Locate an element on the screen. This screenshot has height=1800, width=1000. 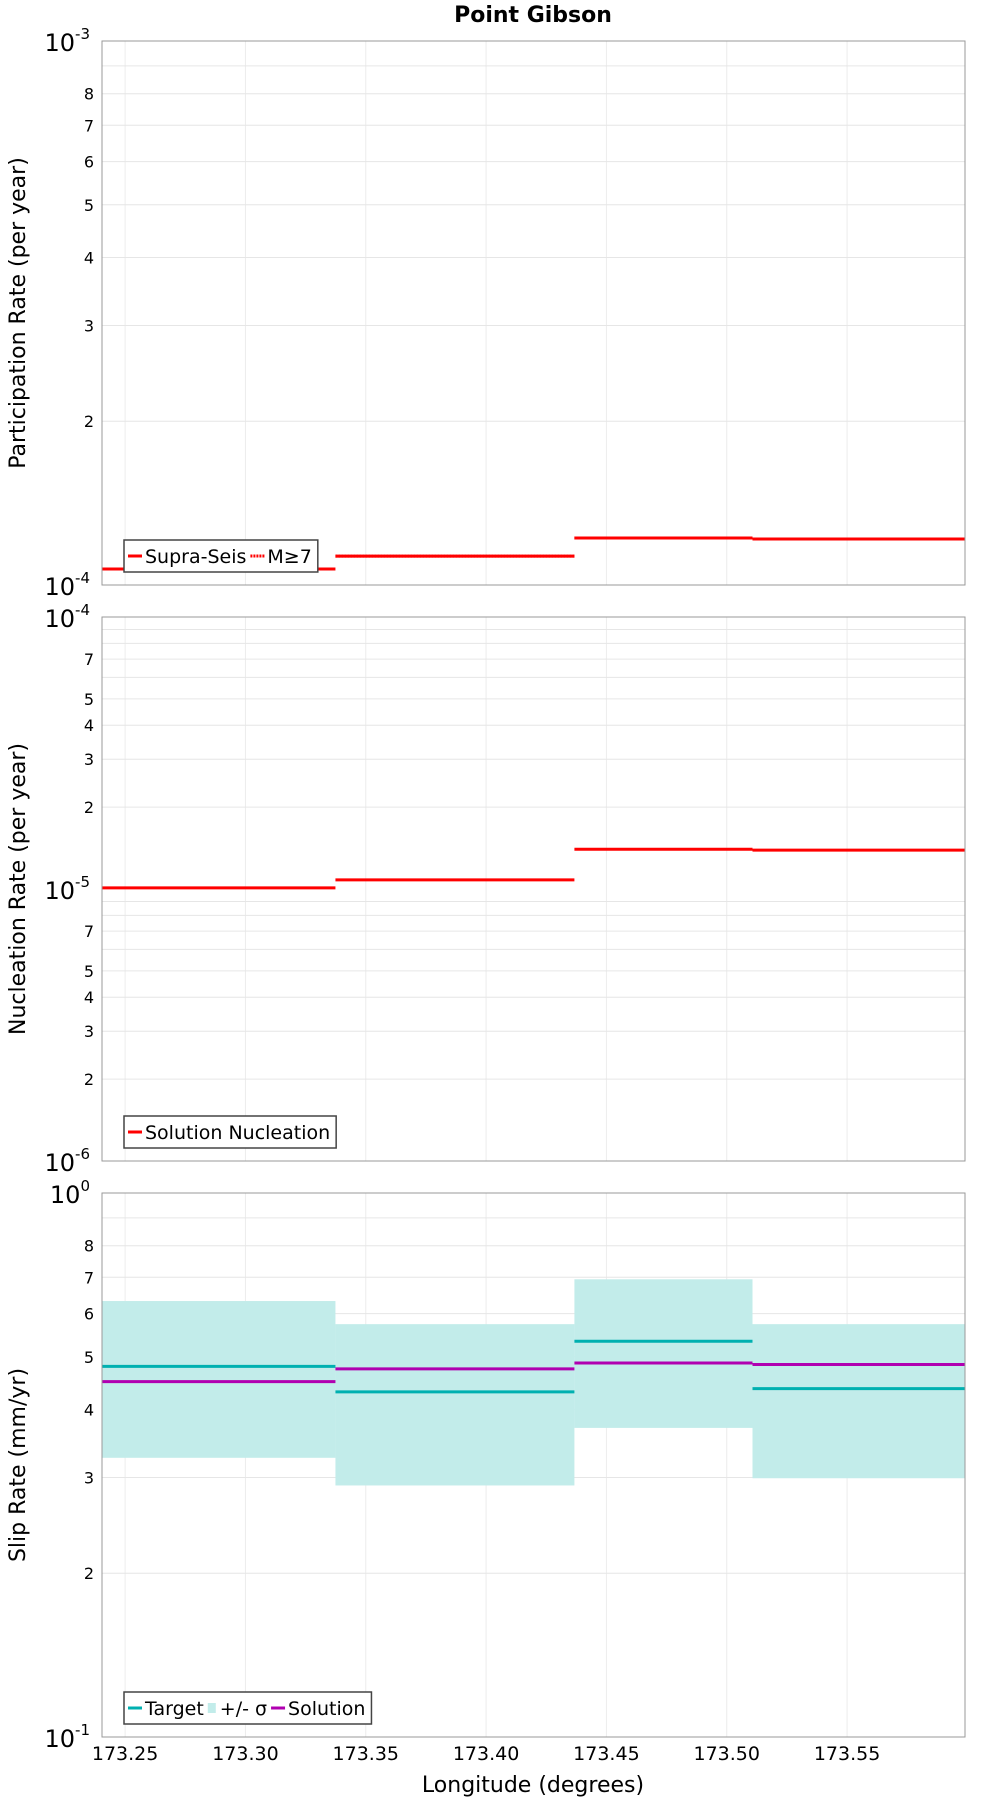
x-tick-label: 173.25 is located at coordinates (125, 1754).